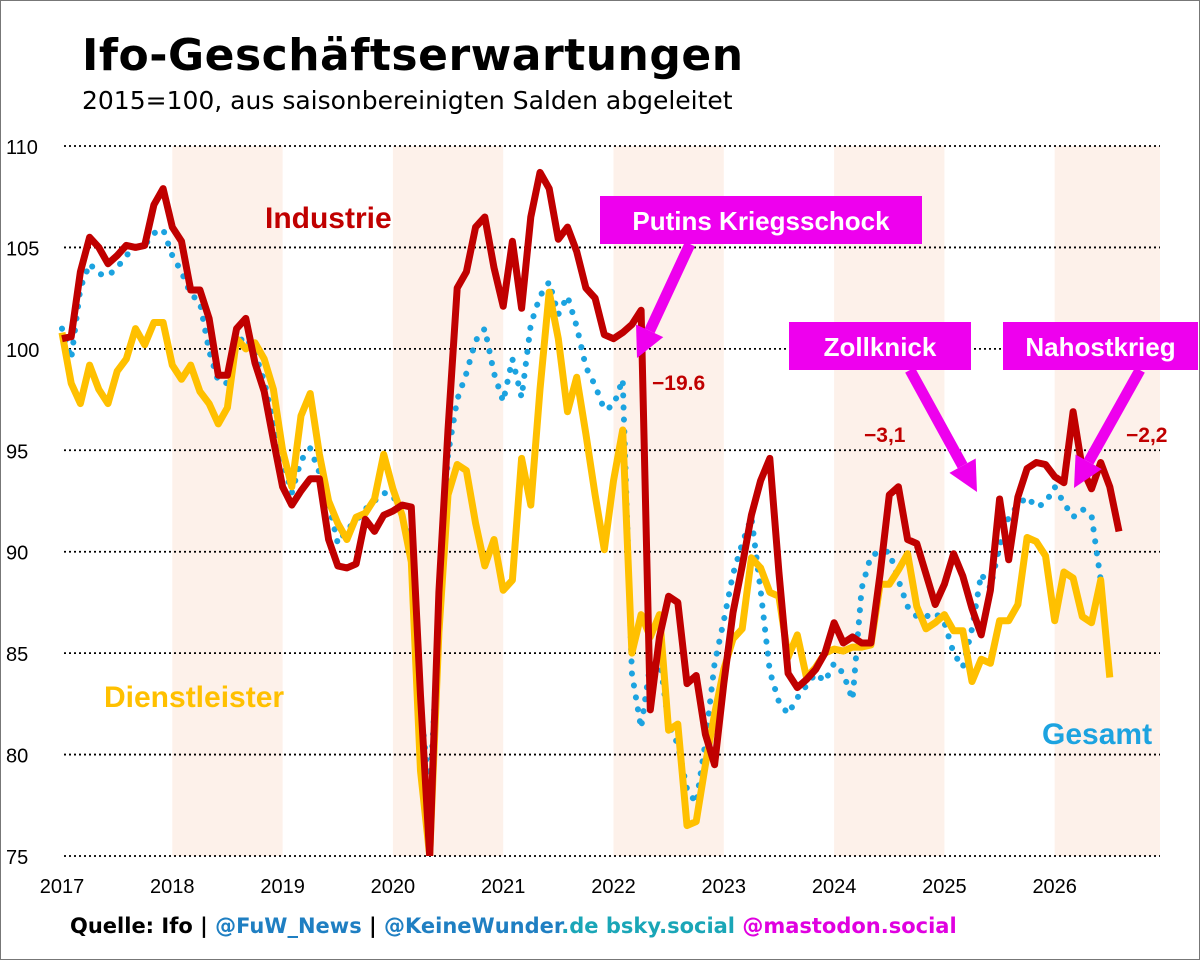 The image size is (1200, 960). What do you see at coordinates (393, 887) in the screenshot?
I see `x-tick-label: 2020` at bounding box center [393, 887].